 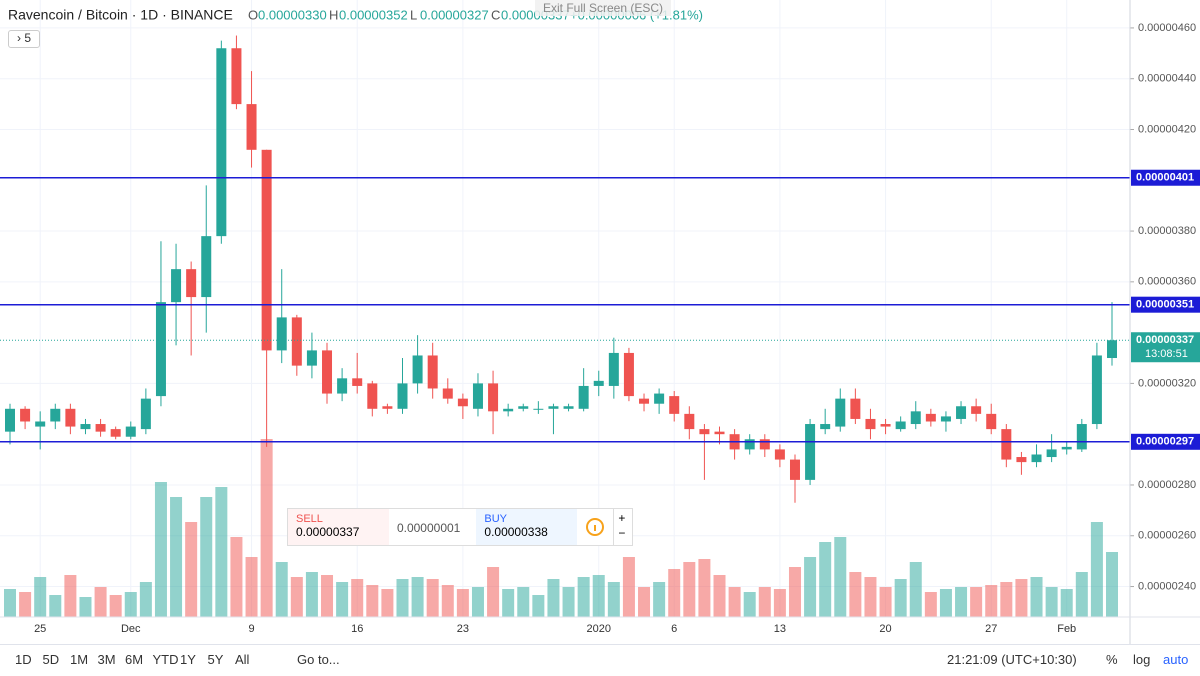 What do you see at coordinates (603, 8) in the screenshot?
I see `fullscreen-hint: Exit Full Screen (ESC)` at bounding box center [603, 8].